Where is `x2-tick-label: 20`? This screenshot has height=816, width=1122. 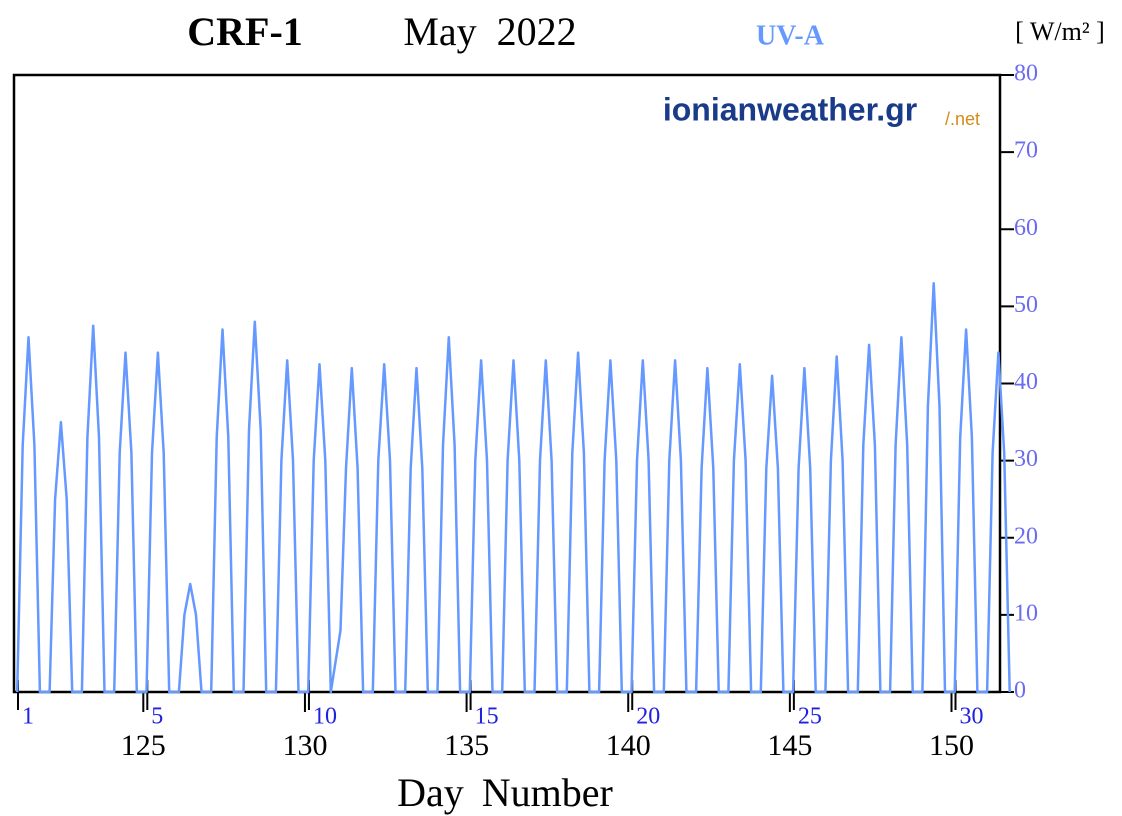 x2-tick-label: 20 is located at coordinates (648, 717).